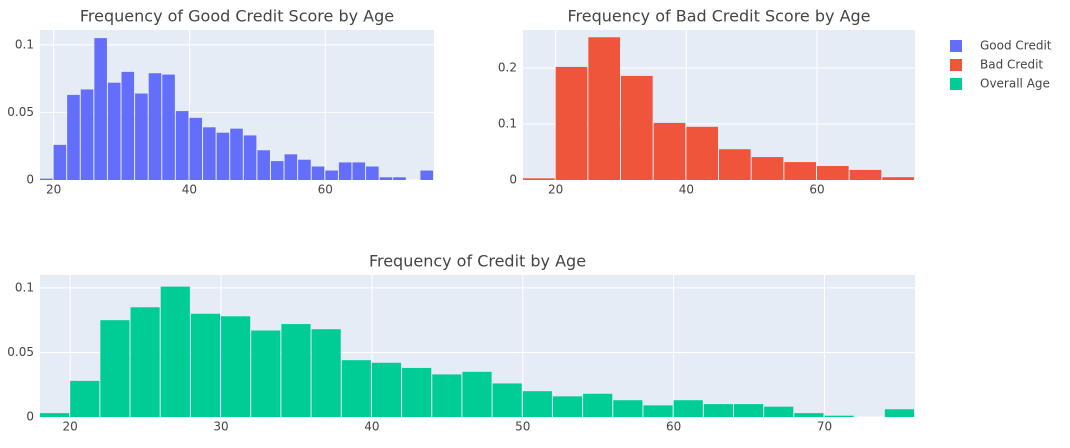 The width and height of the screenshot is (1070, 448). What do you see at coordinates (824, 427) in the screenshot?
I see `x-tick-label: 70` at bounding box center [824, 427].